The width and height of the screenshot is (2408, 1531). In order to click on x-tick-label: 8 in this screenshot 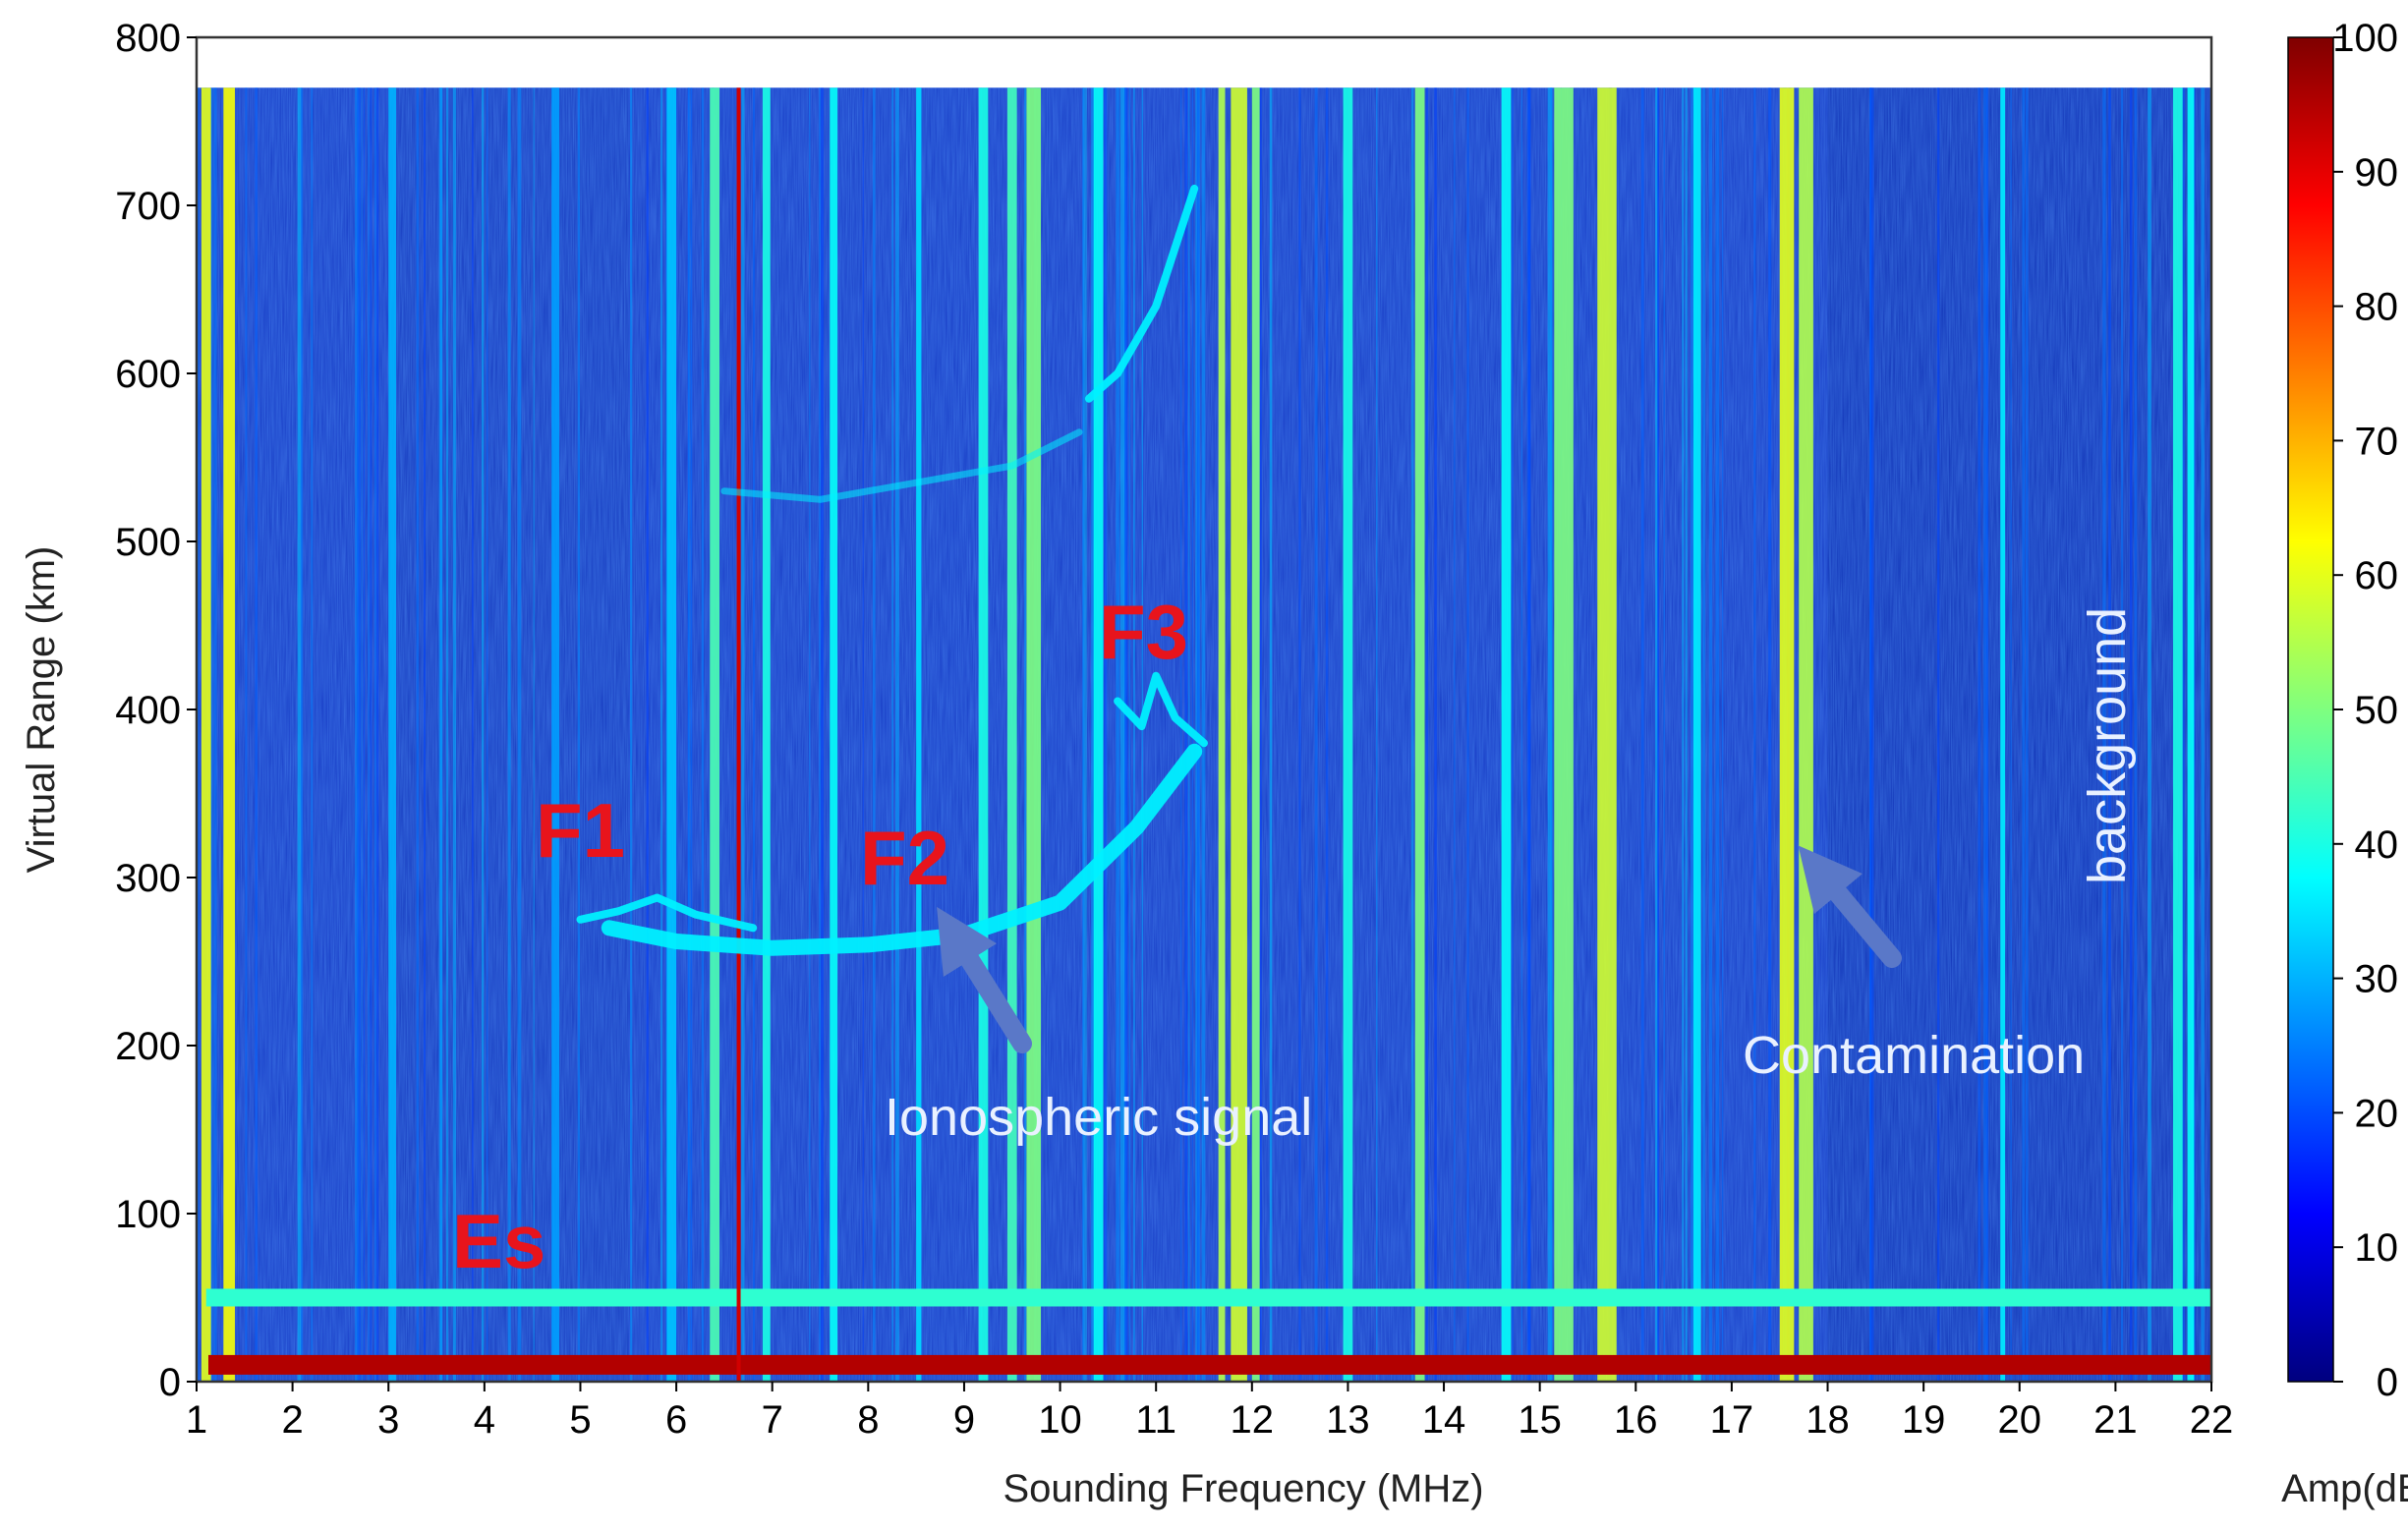, I will do `click(868, 1420)`.